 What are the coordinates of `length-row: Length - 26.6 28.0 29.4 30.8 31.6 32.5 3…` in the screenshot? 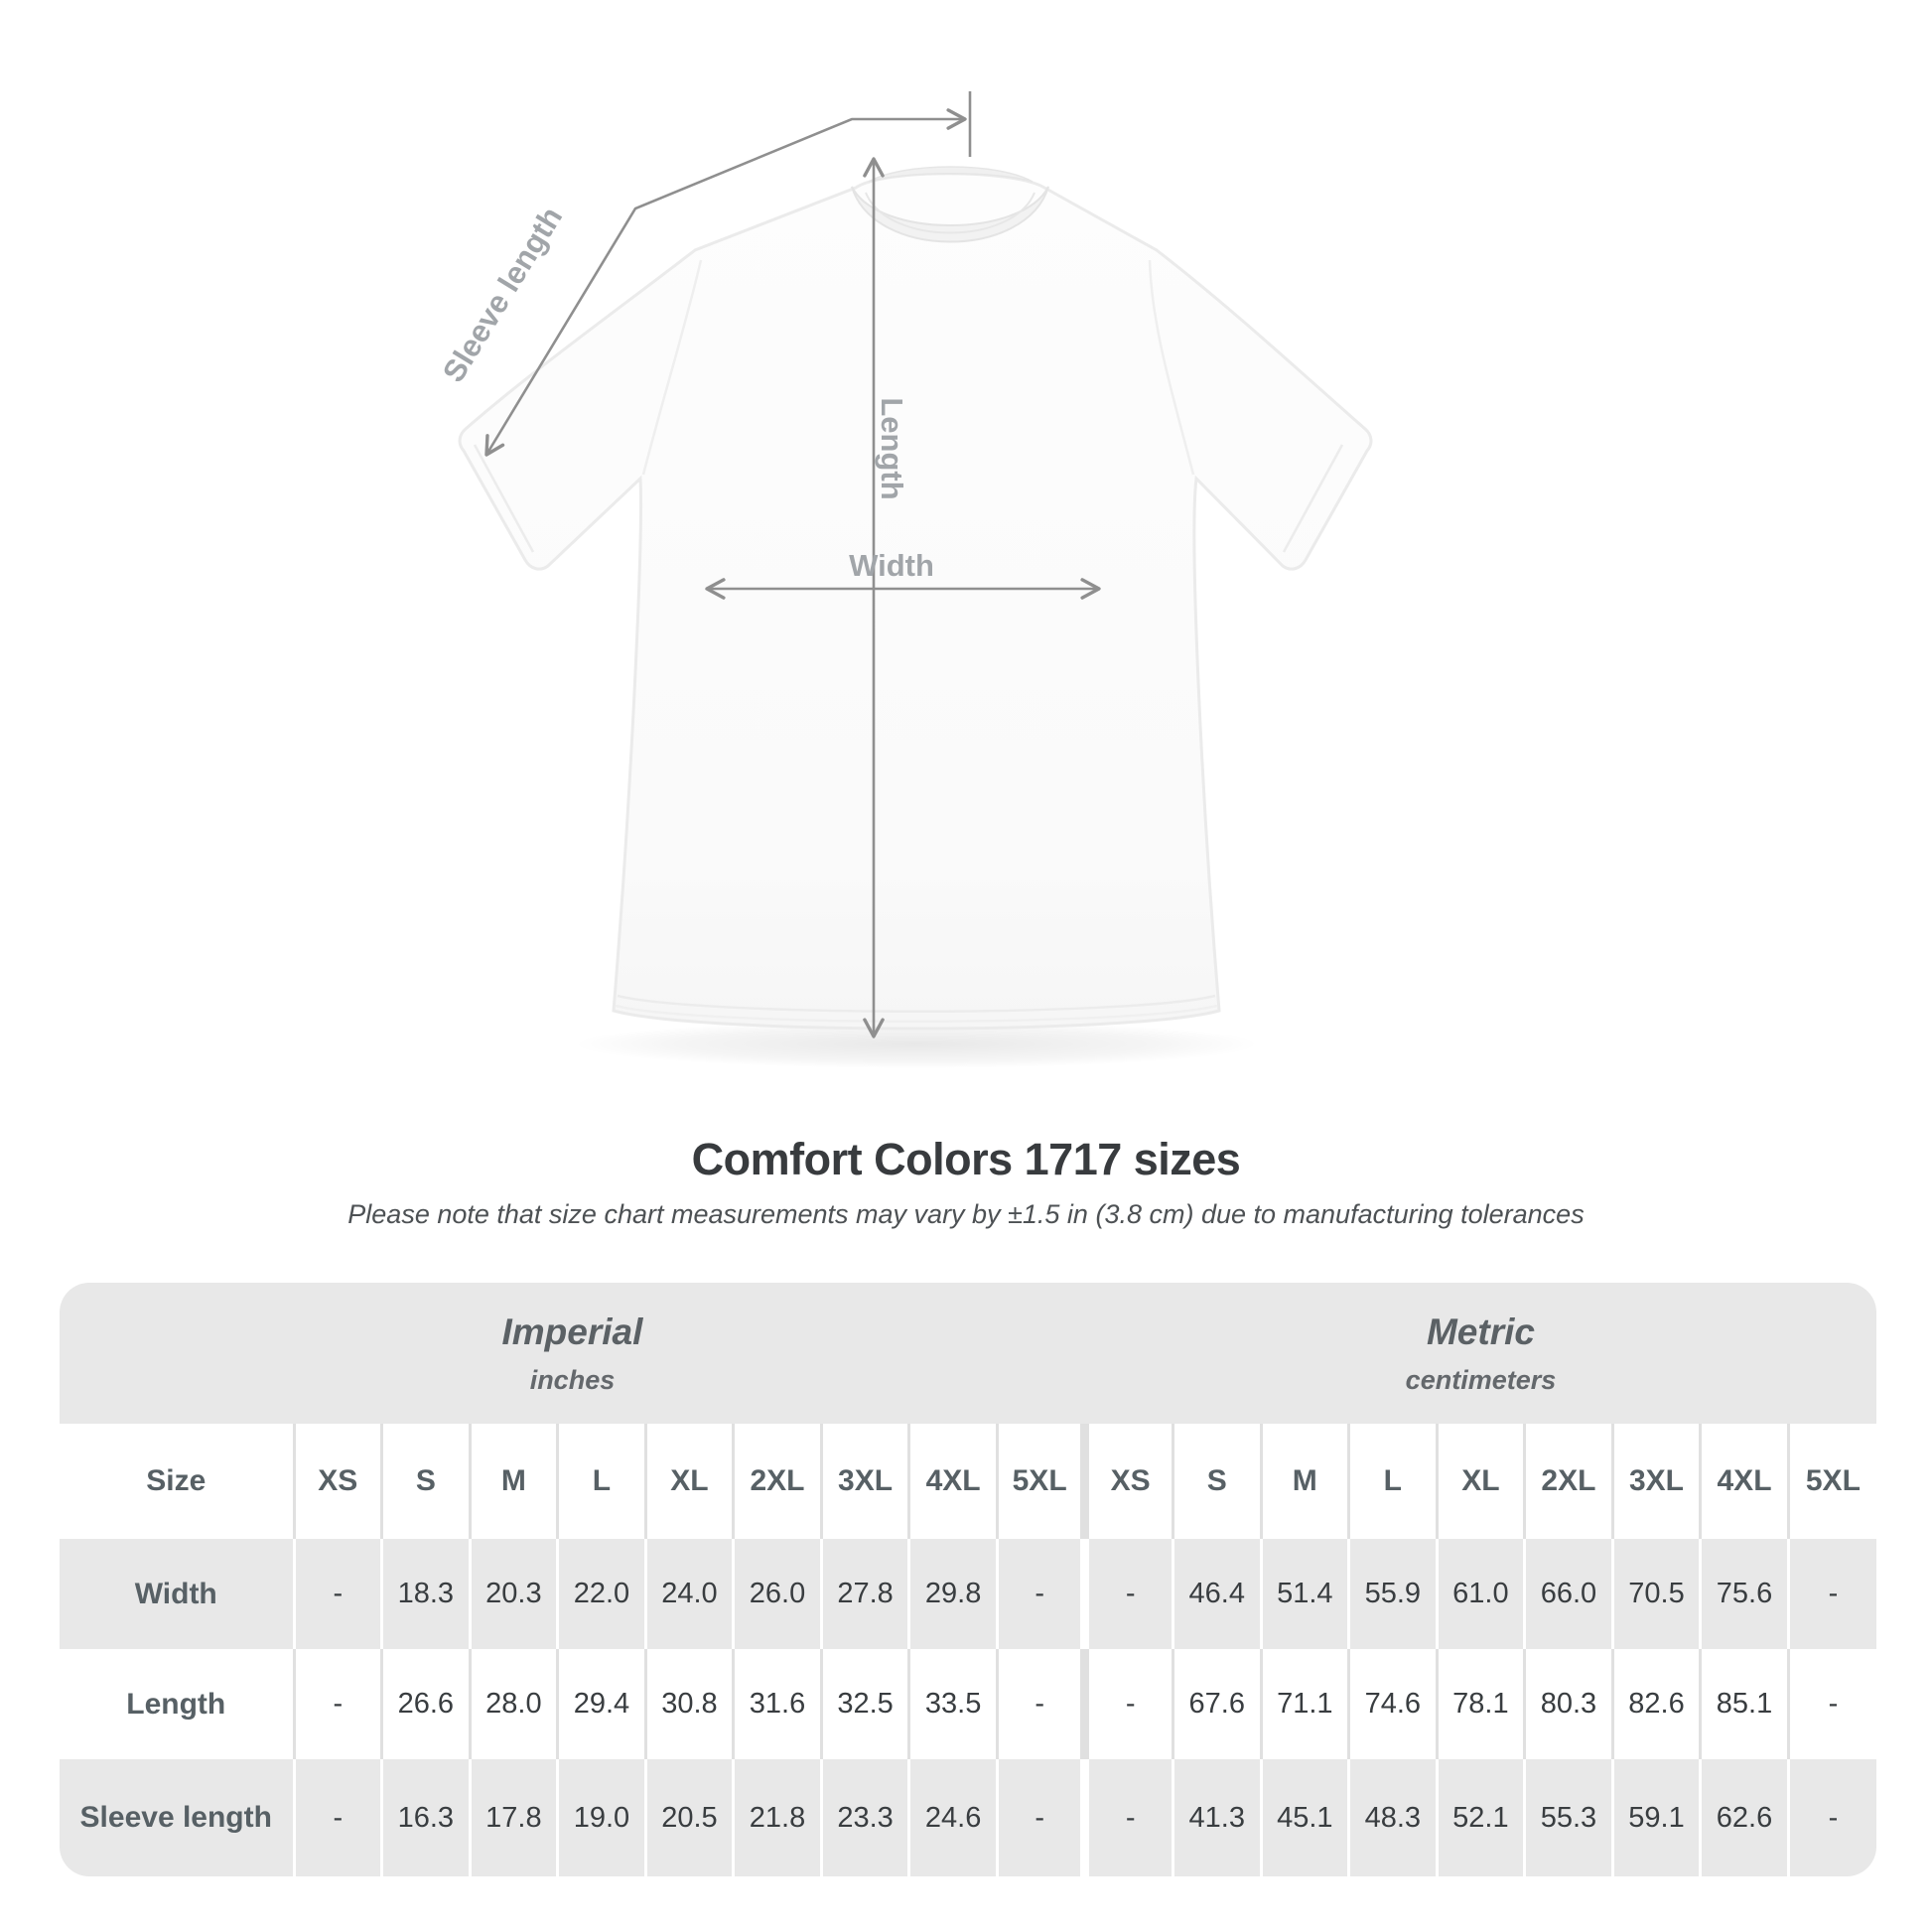 It's located at (968, 1704).